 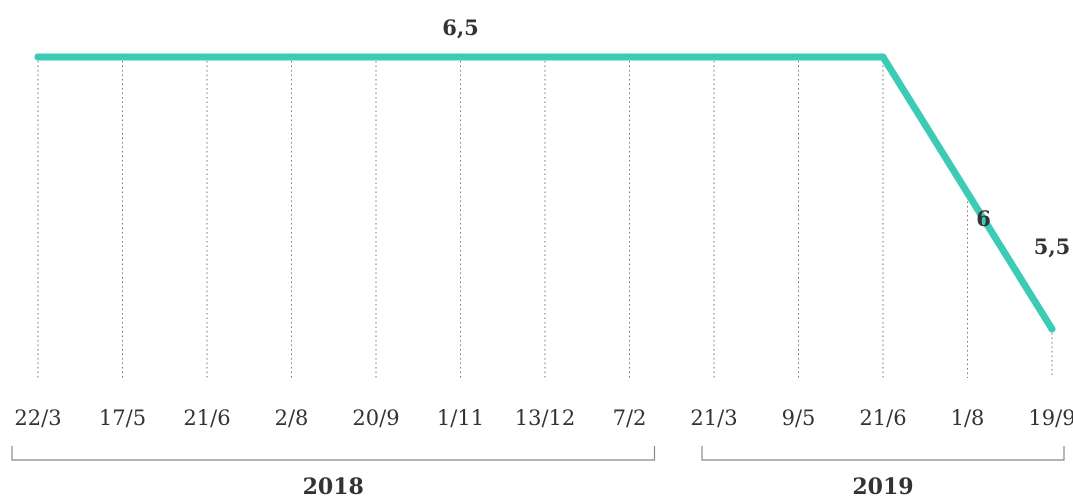 I want to click on x-tick-label: 22/3, so click(x=37, y=418).